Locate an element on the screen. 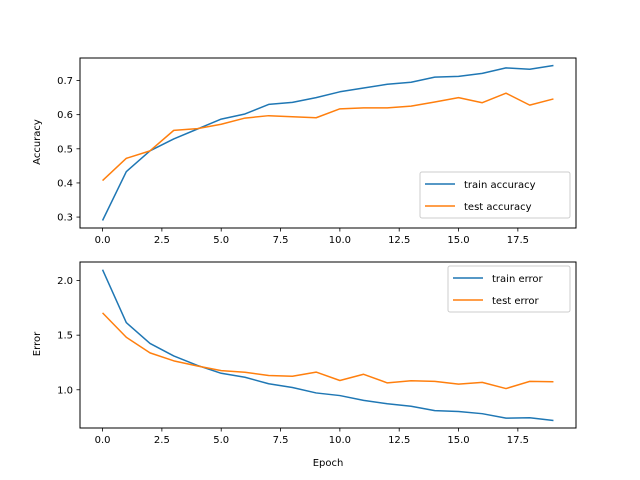  error-series-line-test-error is located at coordinates (328, 351).